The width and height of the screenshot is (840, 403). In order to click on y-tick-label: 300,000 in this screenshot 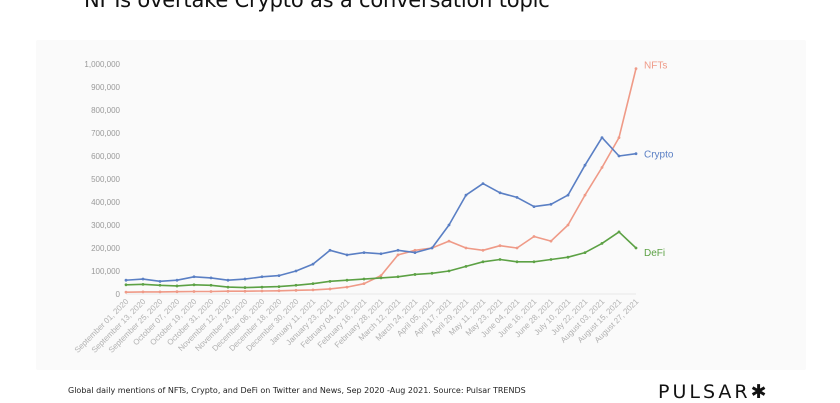, I will do `click(105, 225)`.